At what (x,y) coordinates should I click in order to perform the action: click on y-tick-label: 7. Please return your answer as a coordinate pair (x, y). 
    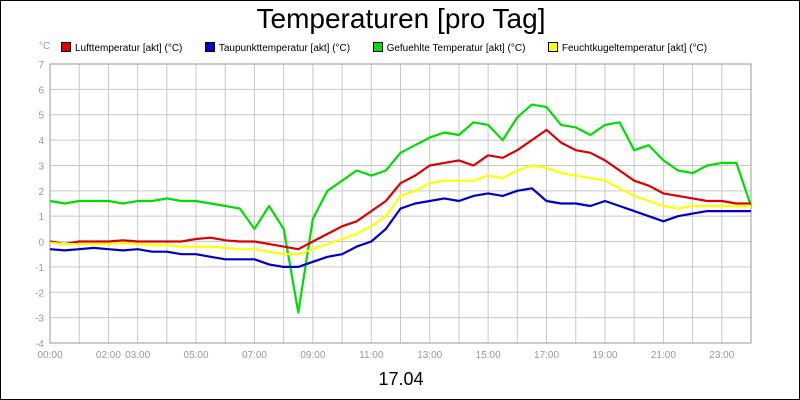
    Looking at the image, I should click on (41, 65).